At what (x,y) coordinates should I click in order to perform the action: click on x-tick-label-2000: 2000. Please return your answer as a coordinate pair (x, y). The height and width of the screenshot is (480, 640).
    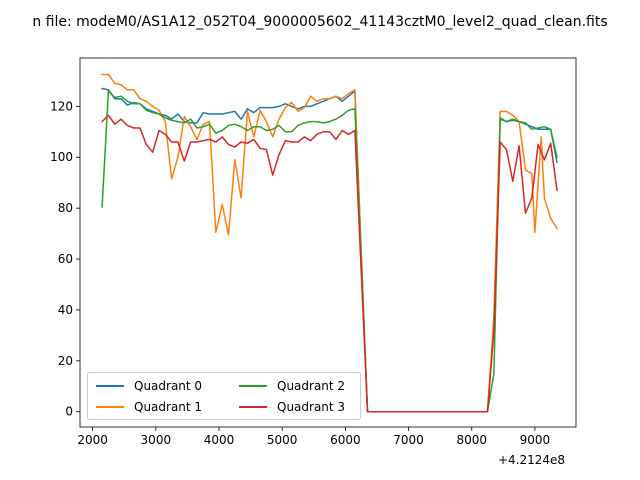
    Looking at the image, I should click on (92, 440).